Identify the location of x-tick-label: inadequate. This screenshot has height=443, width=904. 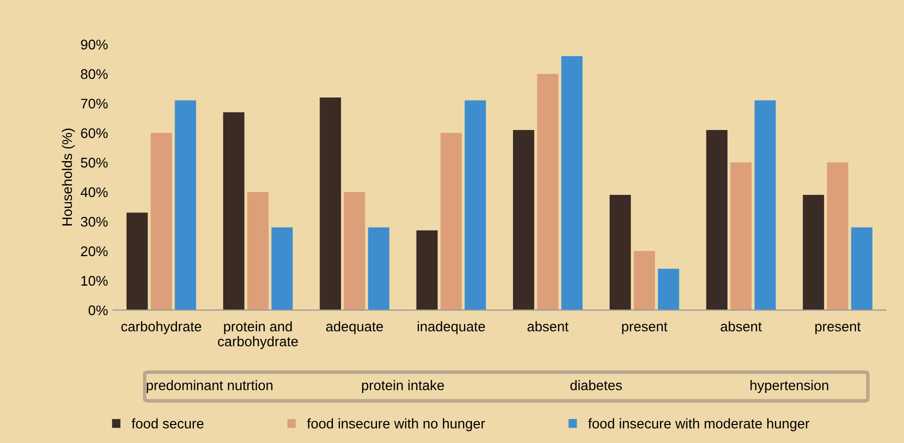
(451, 327).